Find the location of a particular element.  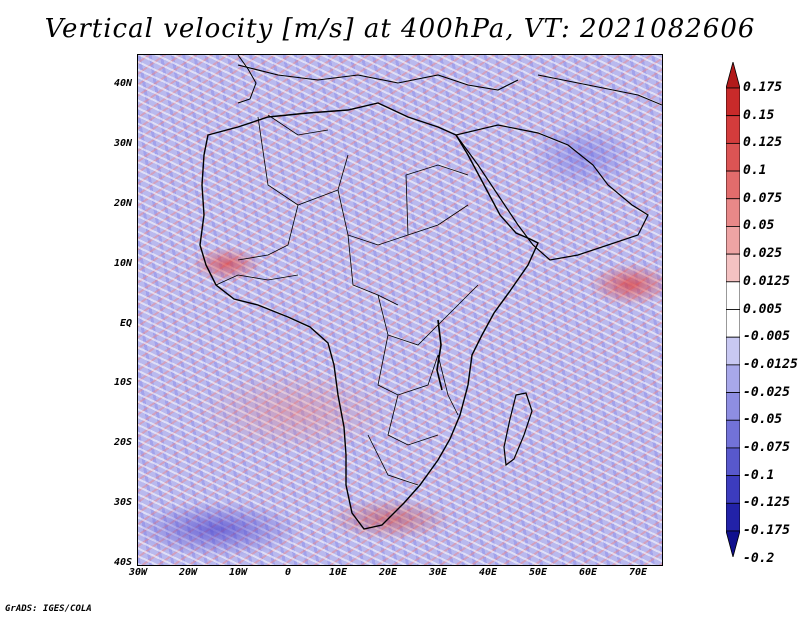

colorbar is located at coordinates (733, 309).